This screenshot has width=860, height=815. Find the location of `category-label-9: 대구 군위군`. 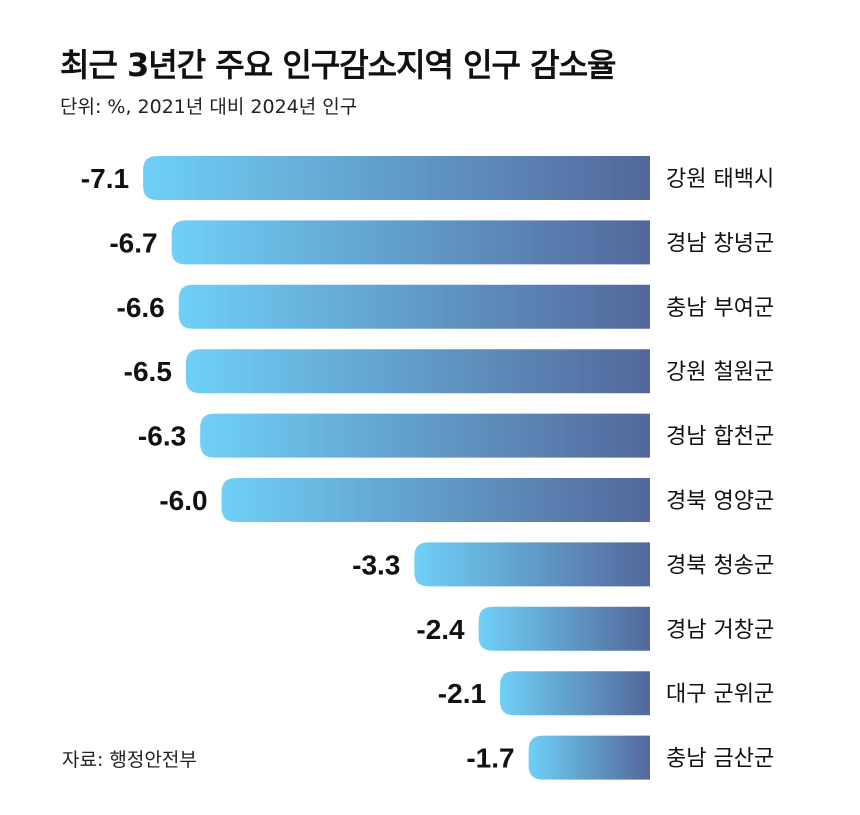

category-label-9: 대구 군위군 is located at coordinates (720, 694).